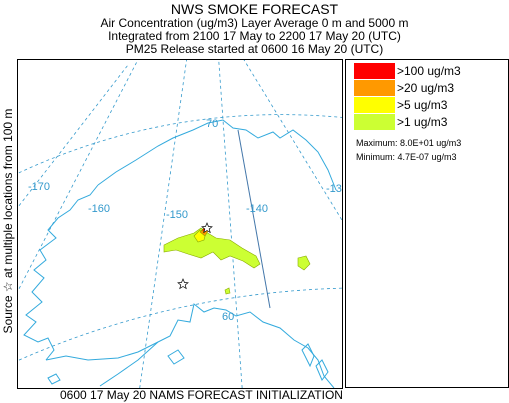 Image resolution: width=509 pixels, height=403 pixels. I want to click on source-markers, so click(195, 256).